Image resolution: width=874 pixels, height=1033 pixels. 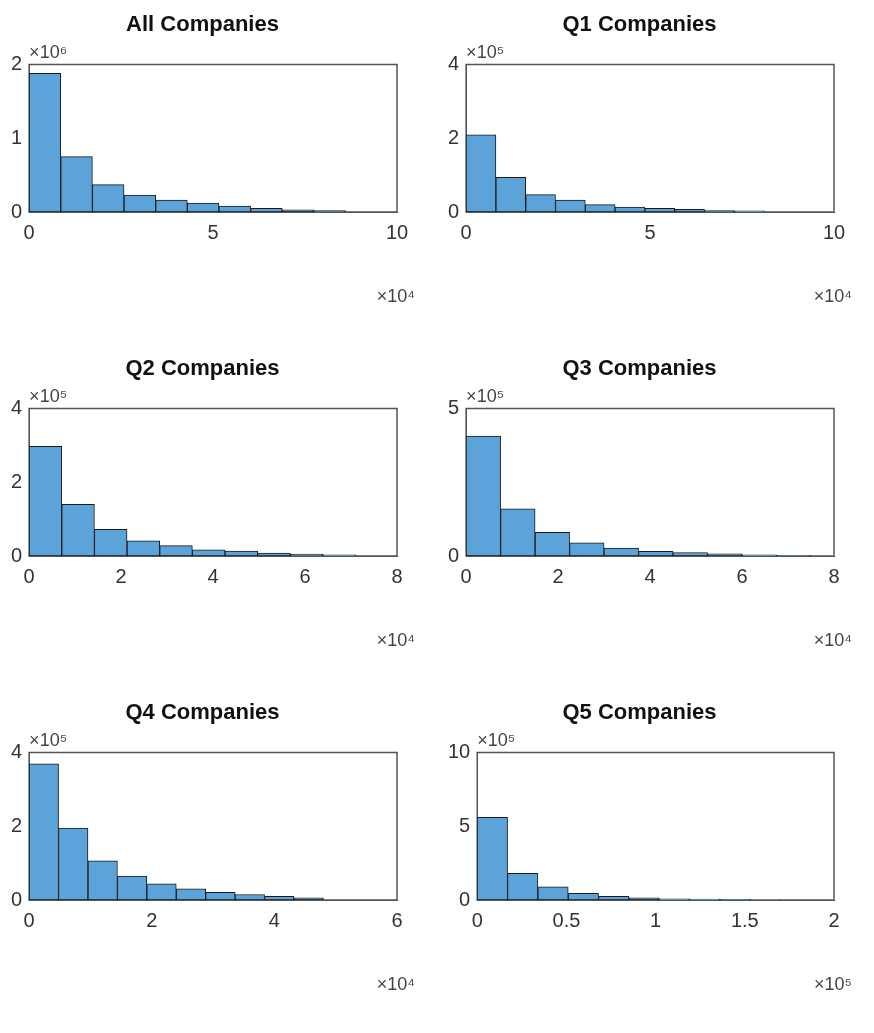 I want to click on chart-title: Q4 Companies, so click(x=202, y=712).